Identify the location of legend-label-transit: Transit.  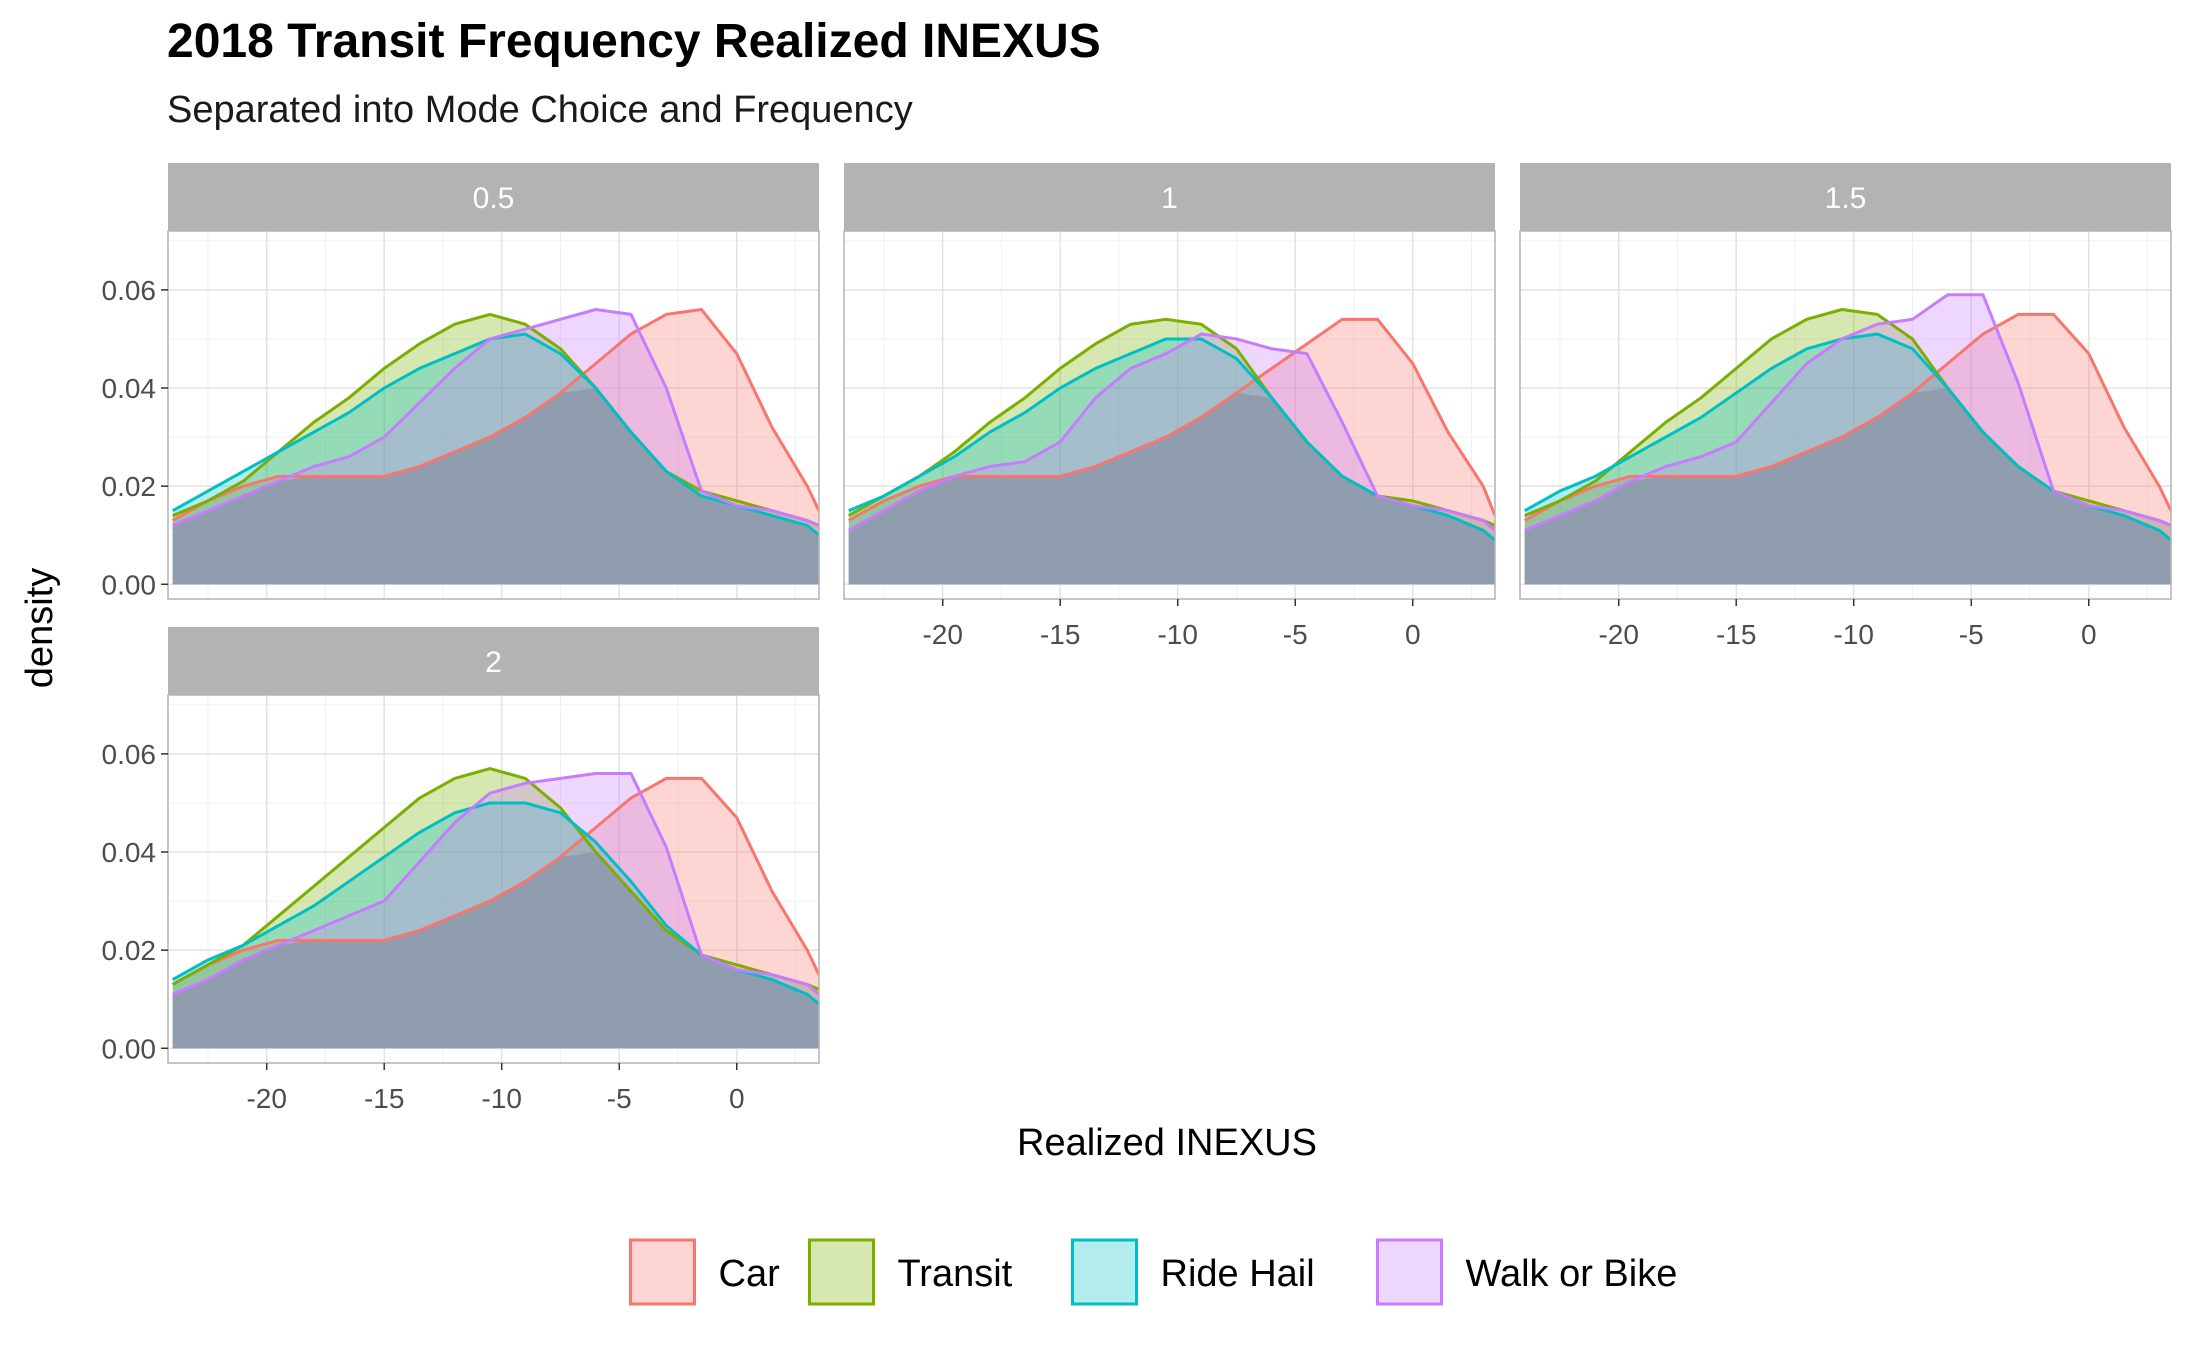
(955, 1274).